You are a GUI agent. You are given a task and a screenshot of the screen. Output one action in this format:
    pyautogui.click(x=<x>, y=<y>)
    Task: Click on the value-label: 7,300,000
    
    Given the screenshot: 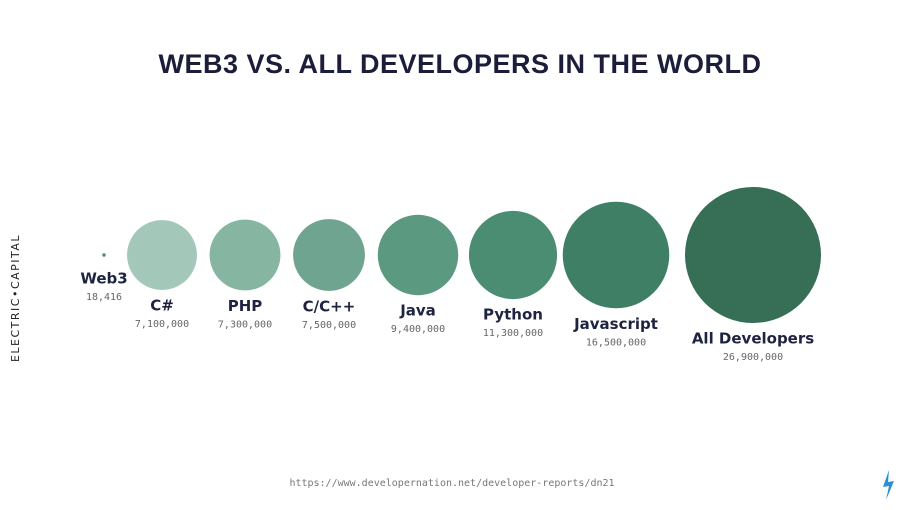 What is the action you would take?
    pyautogui.click(x=245, y=324)
    